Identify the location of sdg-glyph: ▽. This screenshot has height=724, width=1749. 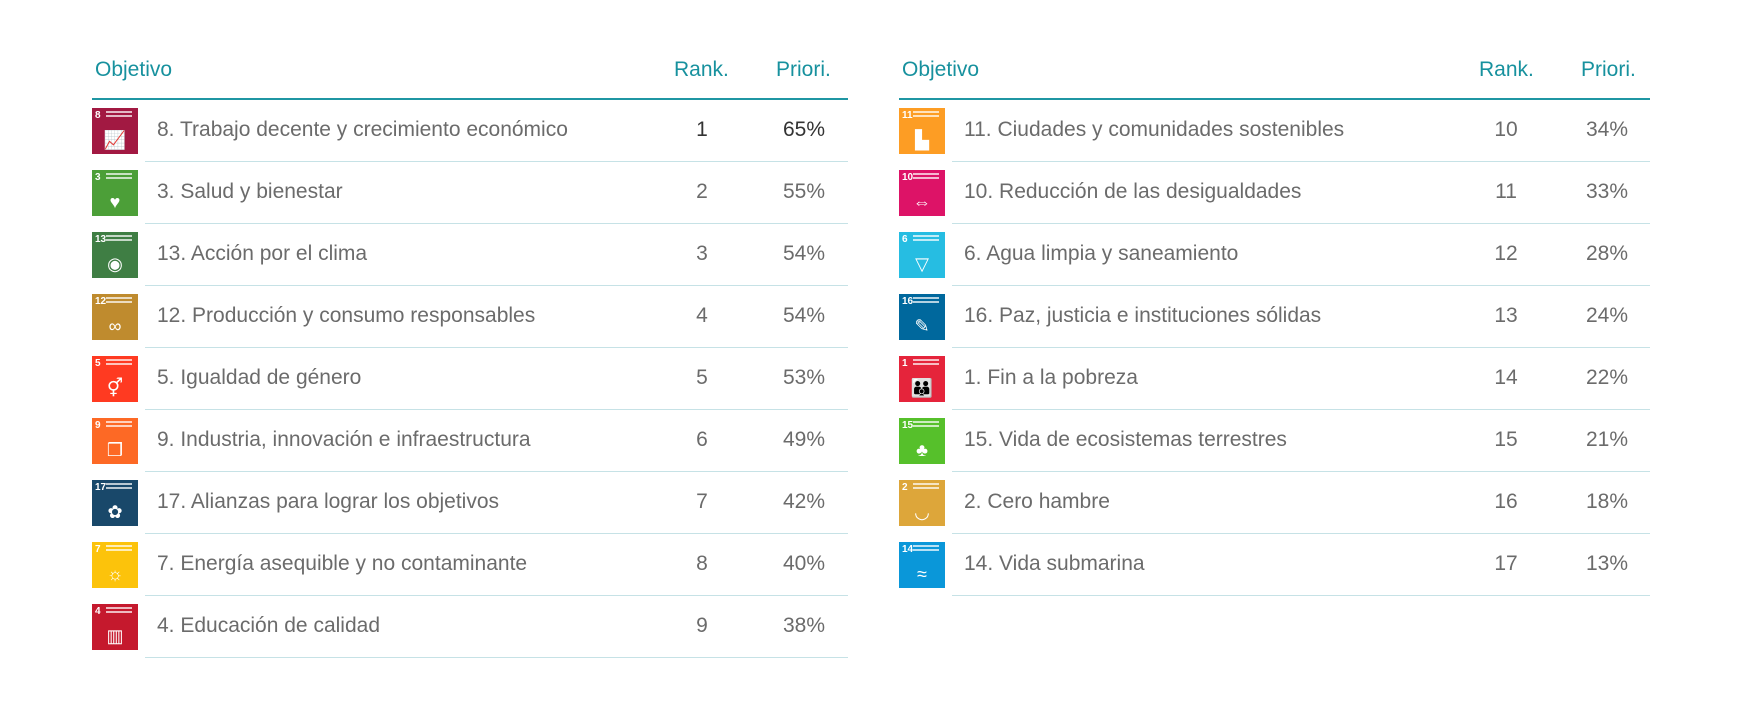
(922, 264).